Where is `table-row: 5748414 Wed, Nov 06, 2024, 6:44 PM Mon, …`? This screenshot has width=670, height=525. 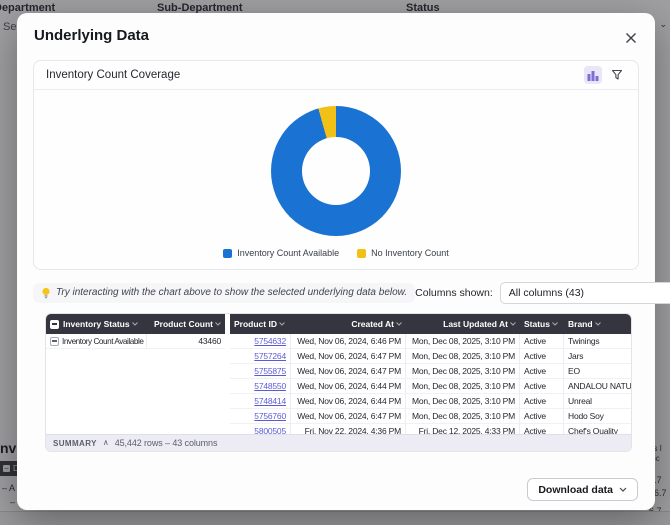 table-row: 5748414 Wed, Nov 06, 2024, 6:44 PM Mon, … is located at coordinates (338, 401).